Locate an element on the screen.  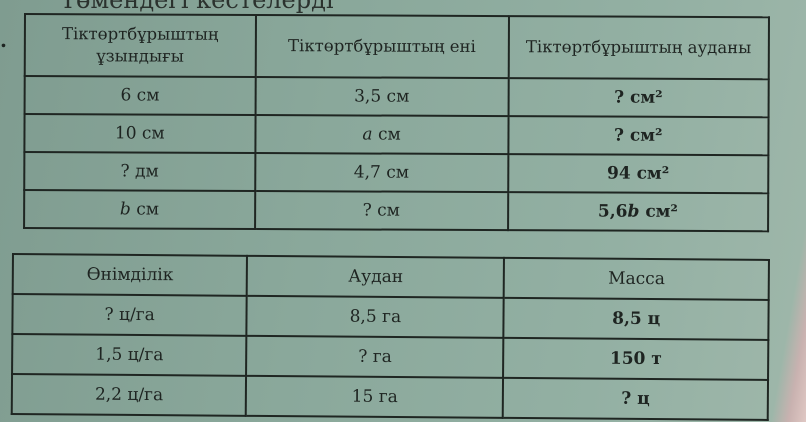
table-cell: 1,5 ц/га is located at coordinates (129, 355).